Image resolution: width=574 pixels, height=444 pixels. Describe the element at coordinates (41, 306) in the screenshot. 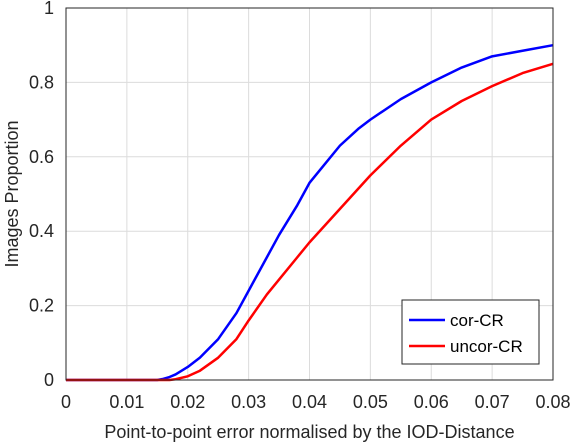

I see `y-tick-label: 0.2` at that location.